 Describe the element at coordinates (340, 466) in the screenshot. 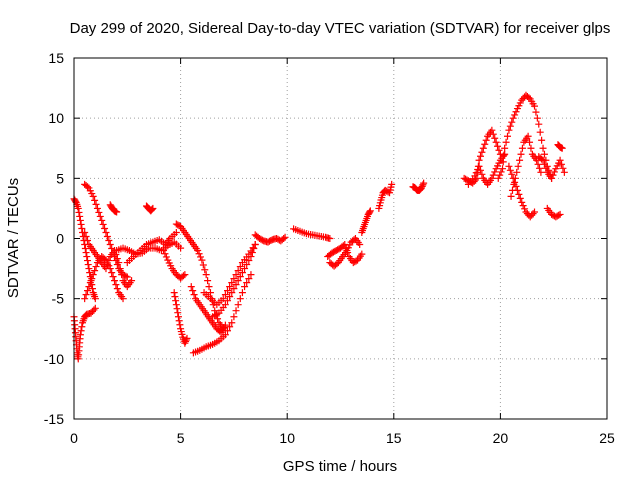

I see `x-axis-label: GPS time / hours` at that location.